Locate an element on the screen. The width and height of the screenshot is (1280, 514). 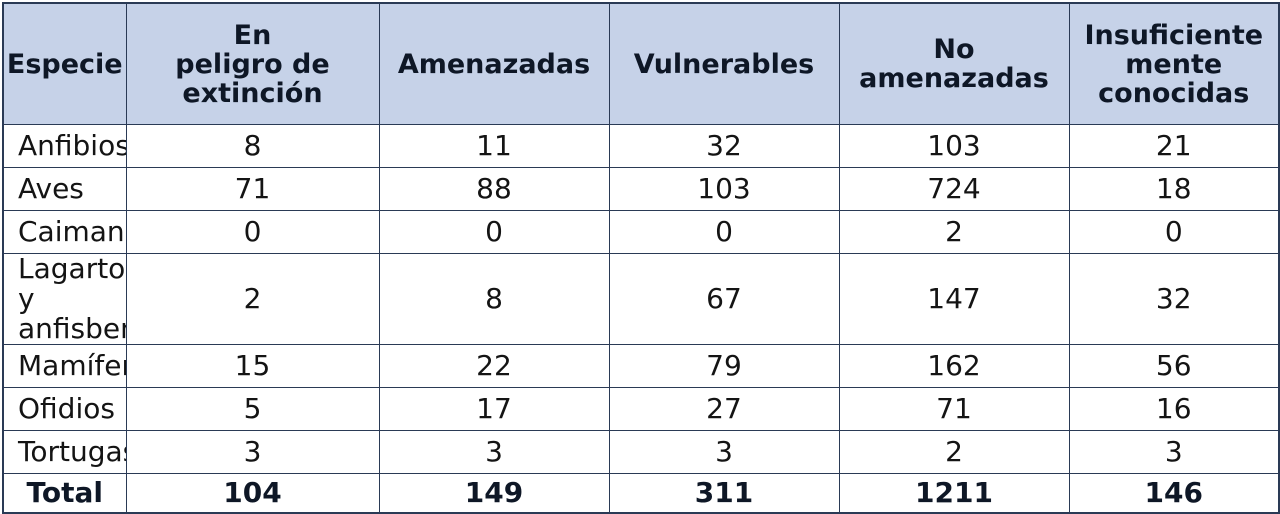
value-cell: 15 is located at coordinates (252, 366).